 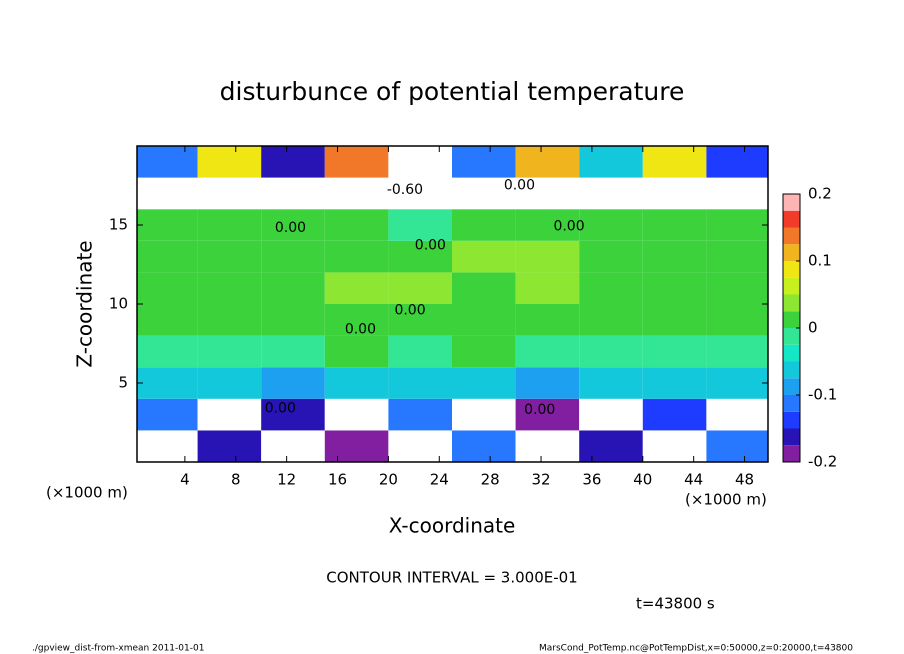 I want to click on x-tick-label: 16, so click(x=337, y=480).